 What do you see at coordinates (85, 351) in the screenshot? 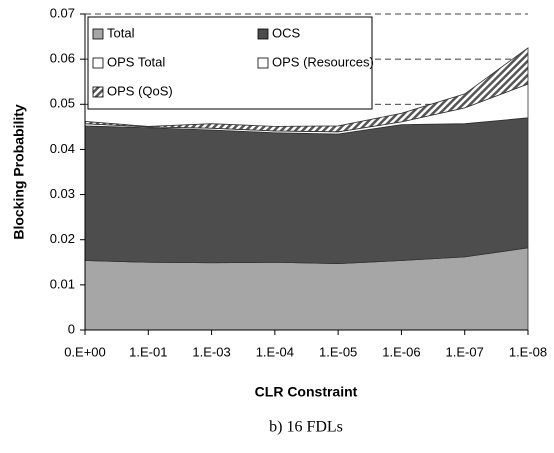
I see `x-tick-label: 0.E+00` at bounding box center [85, 351].